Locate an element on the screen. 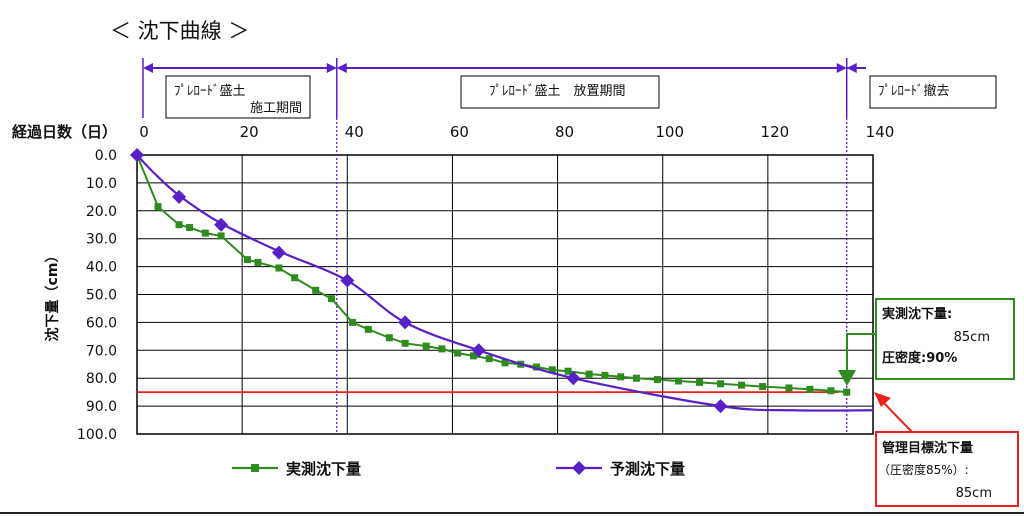 The height and width of the screenshot is (516, 1024). chart-title: ＜ 沈下曲線 ＞ is located at coordinates (179, 31).